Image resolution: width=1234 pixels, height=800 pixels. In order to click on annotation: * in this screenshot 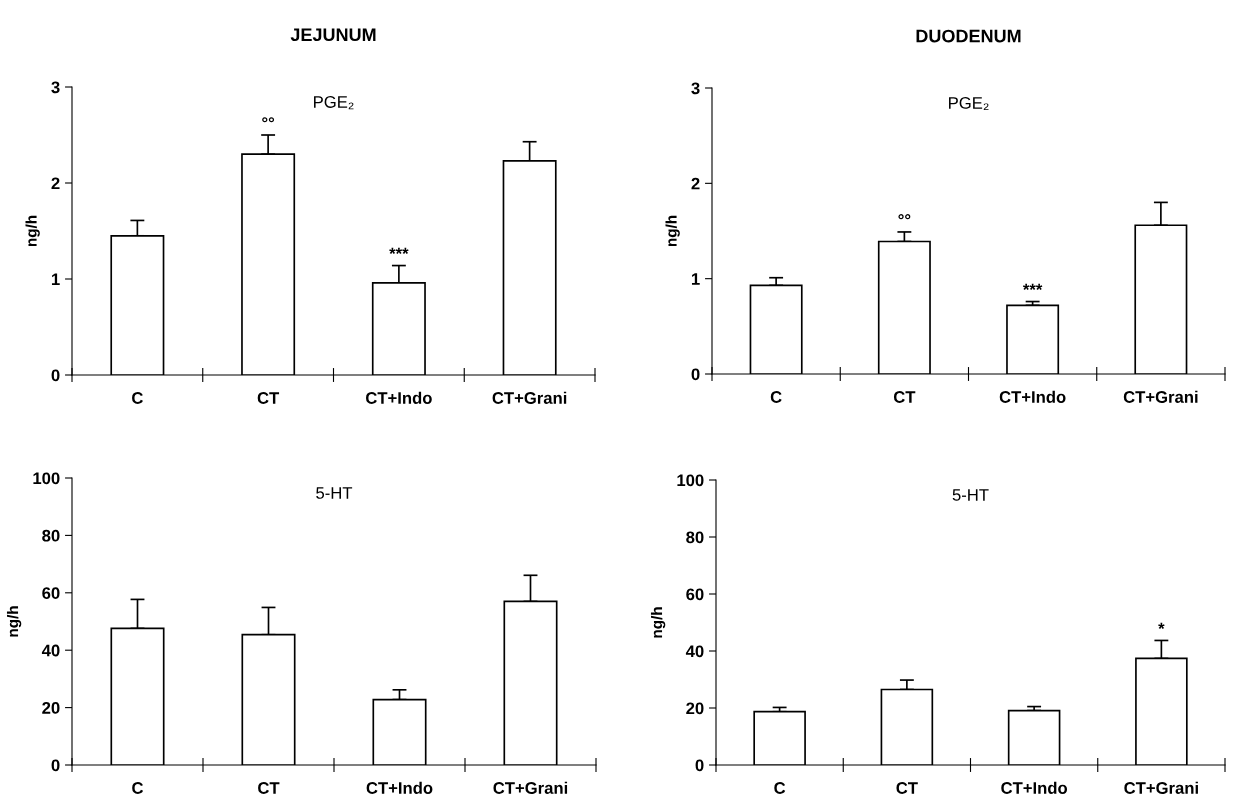, I will do `click(1161, 625)`.